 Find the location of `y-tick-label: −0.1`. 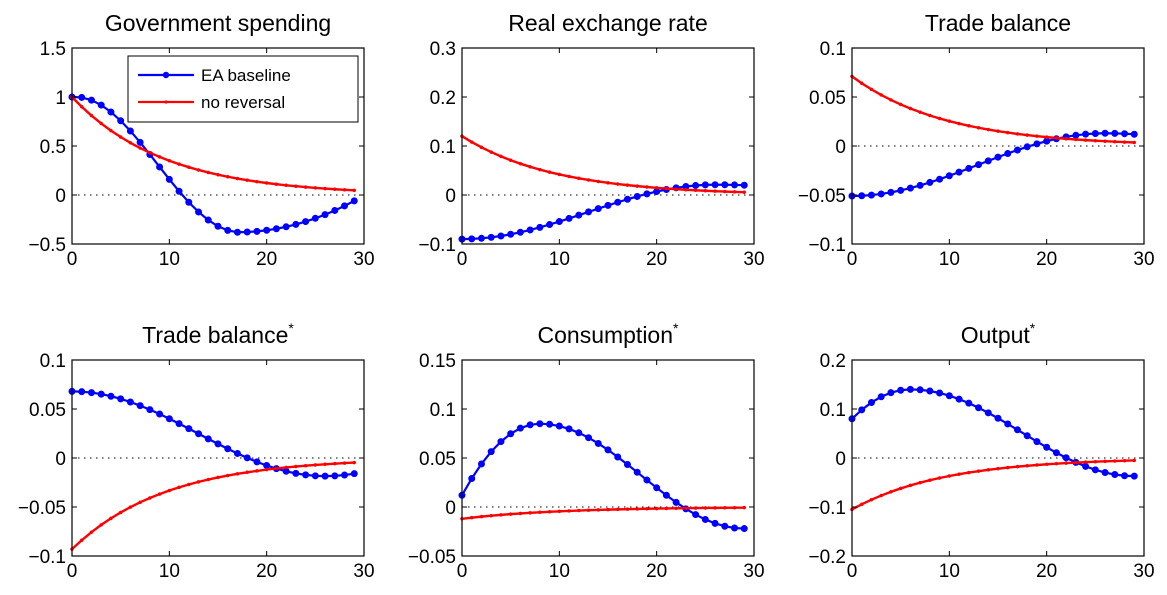

y-tick-label: −0.1 is located at coordinates (827, 245).